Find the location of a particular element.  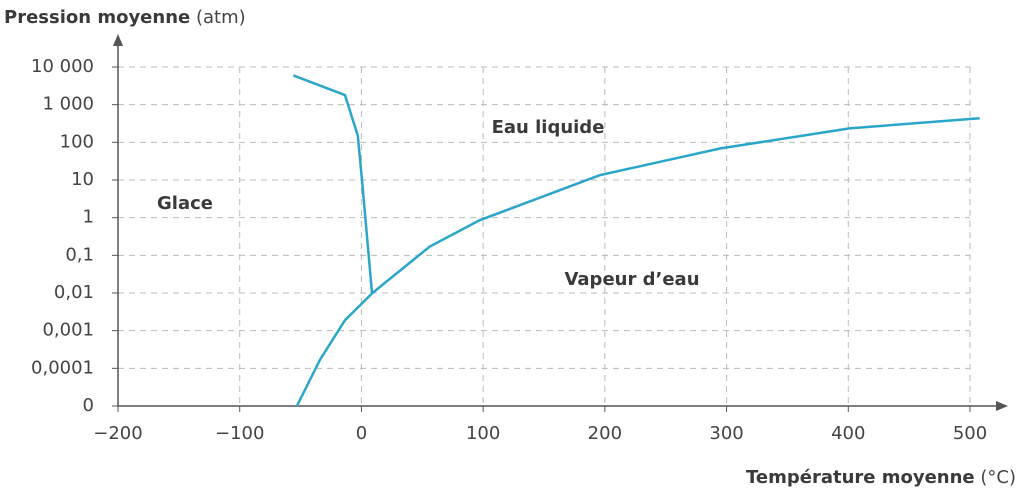

y-tick-label: 0 is located at coordinates (88, 405).